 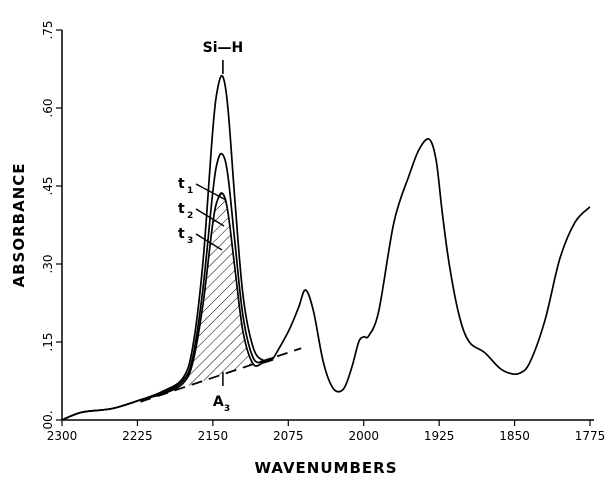 What do you see at coordinates (19, 225) in the screenshot?
I see `y-axis-title: ABSORBANCE` at bounding box center [19, 225].